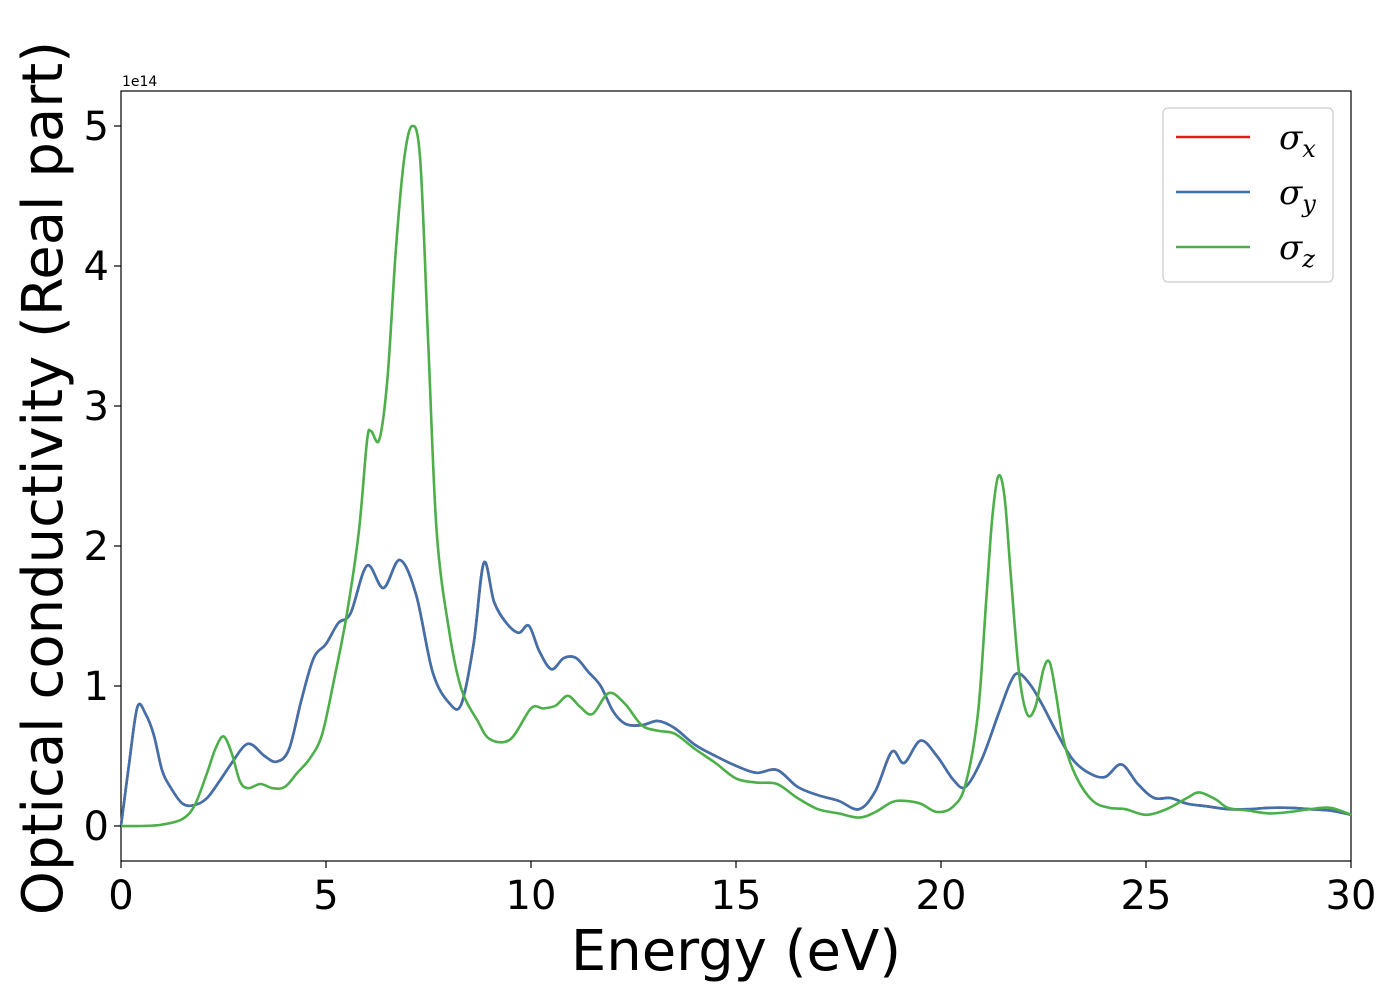  I want to click on legend-label: σy, so click(1297, 195).